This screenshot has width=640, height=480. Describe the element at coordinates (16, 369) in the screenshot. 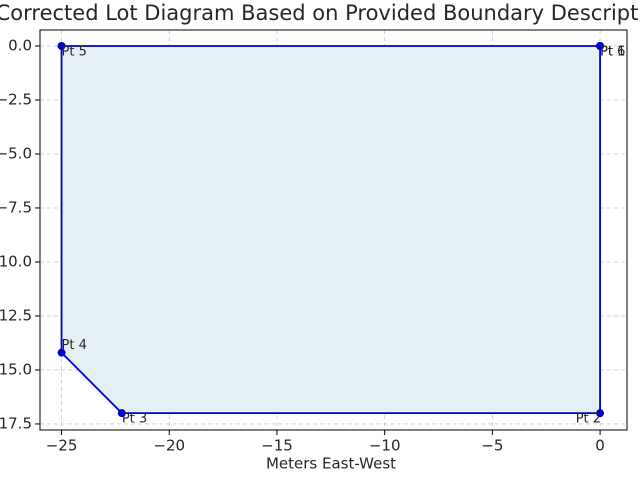

I see `y-tick-label: −15.0` at that location.